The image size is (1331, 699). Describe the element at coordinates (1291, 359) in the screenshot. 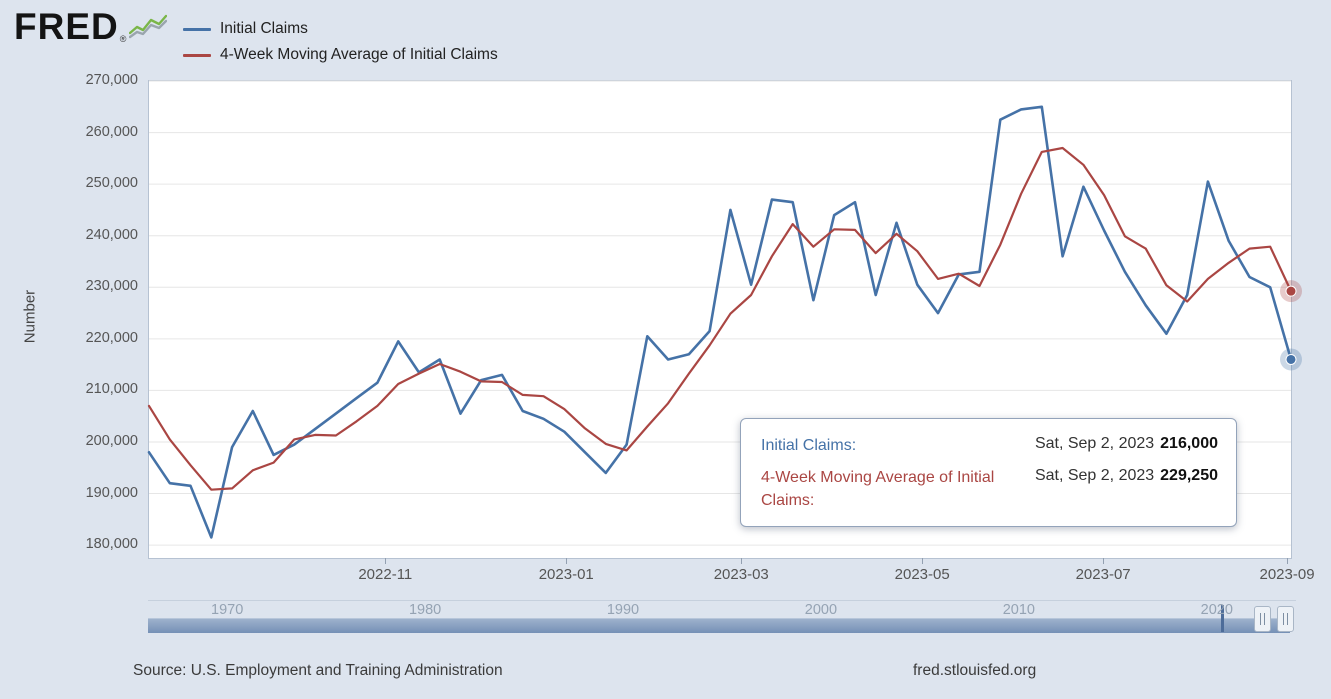

I see `marker-dot-initial-claims` at that location.